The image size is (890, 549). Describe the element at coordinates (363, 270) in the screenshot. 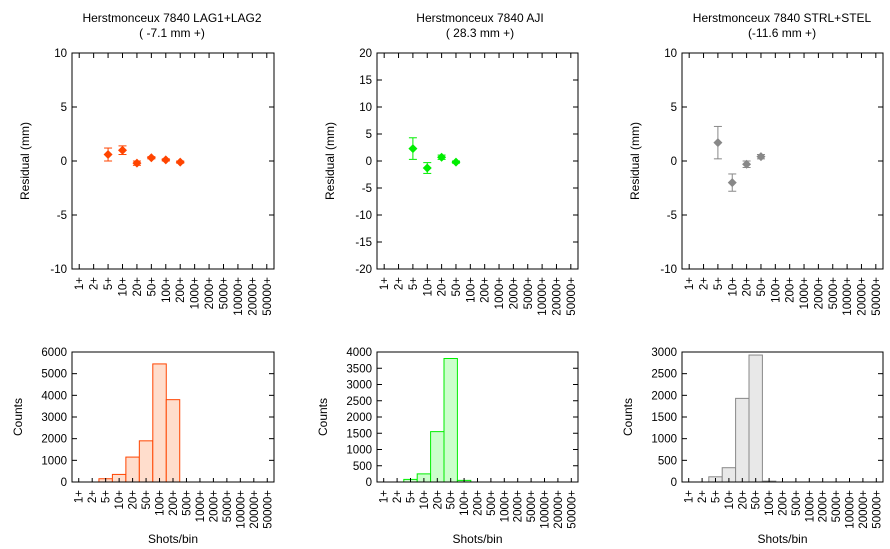

I see `y-tick-label: -20` at that location.